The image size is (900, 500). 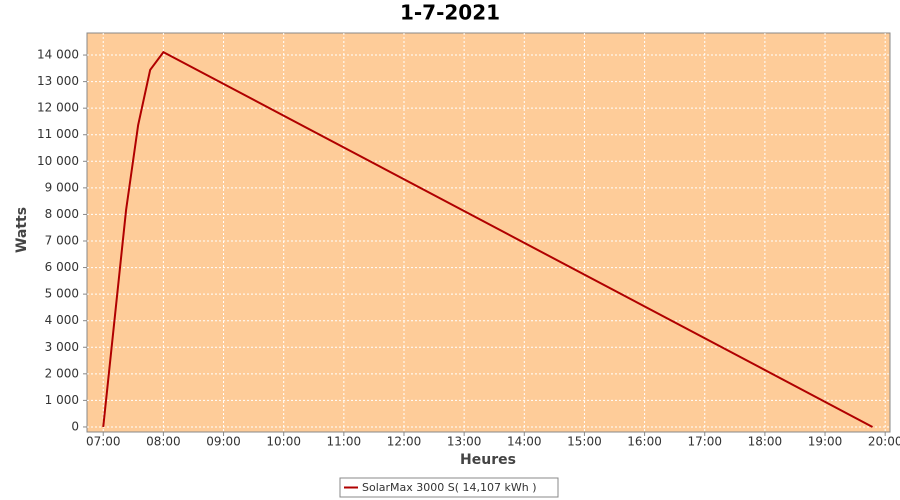 I want to click on y-tick-label: 1 000, so click(x=62, y=400).